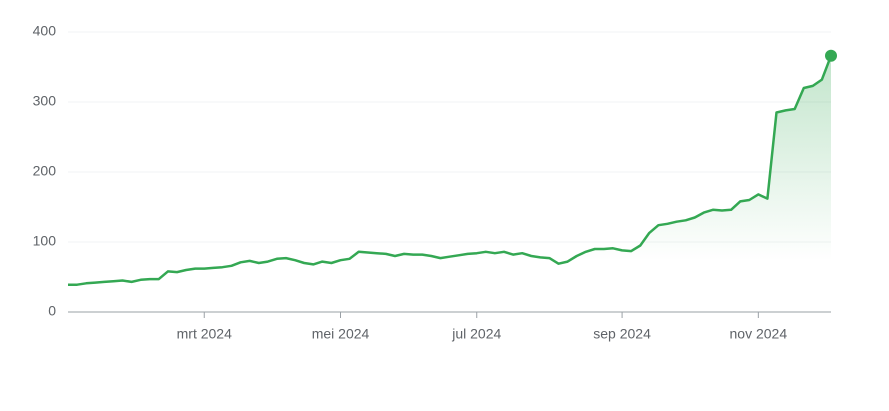 This screenshot has width=889, height=411. What do you see at coordinates (622, 334) in the screenshot?
I see `x-tick-label: sep 2024` at bounding box center [622, 334].